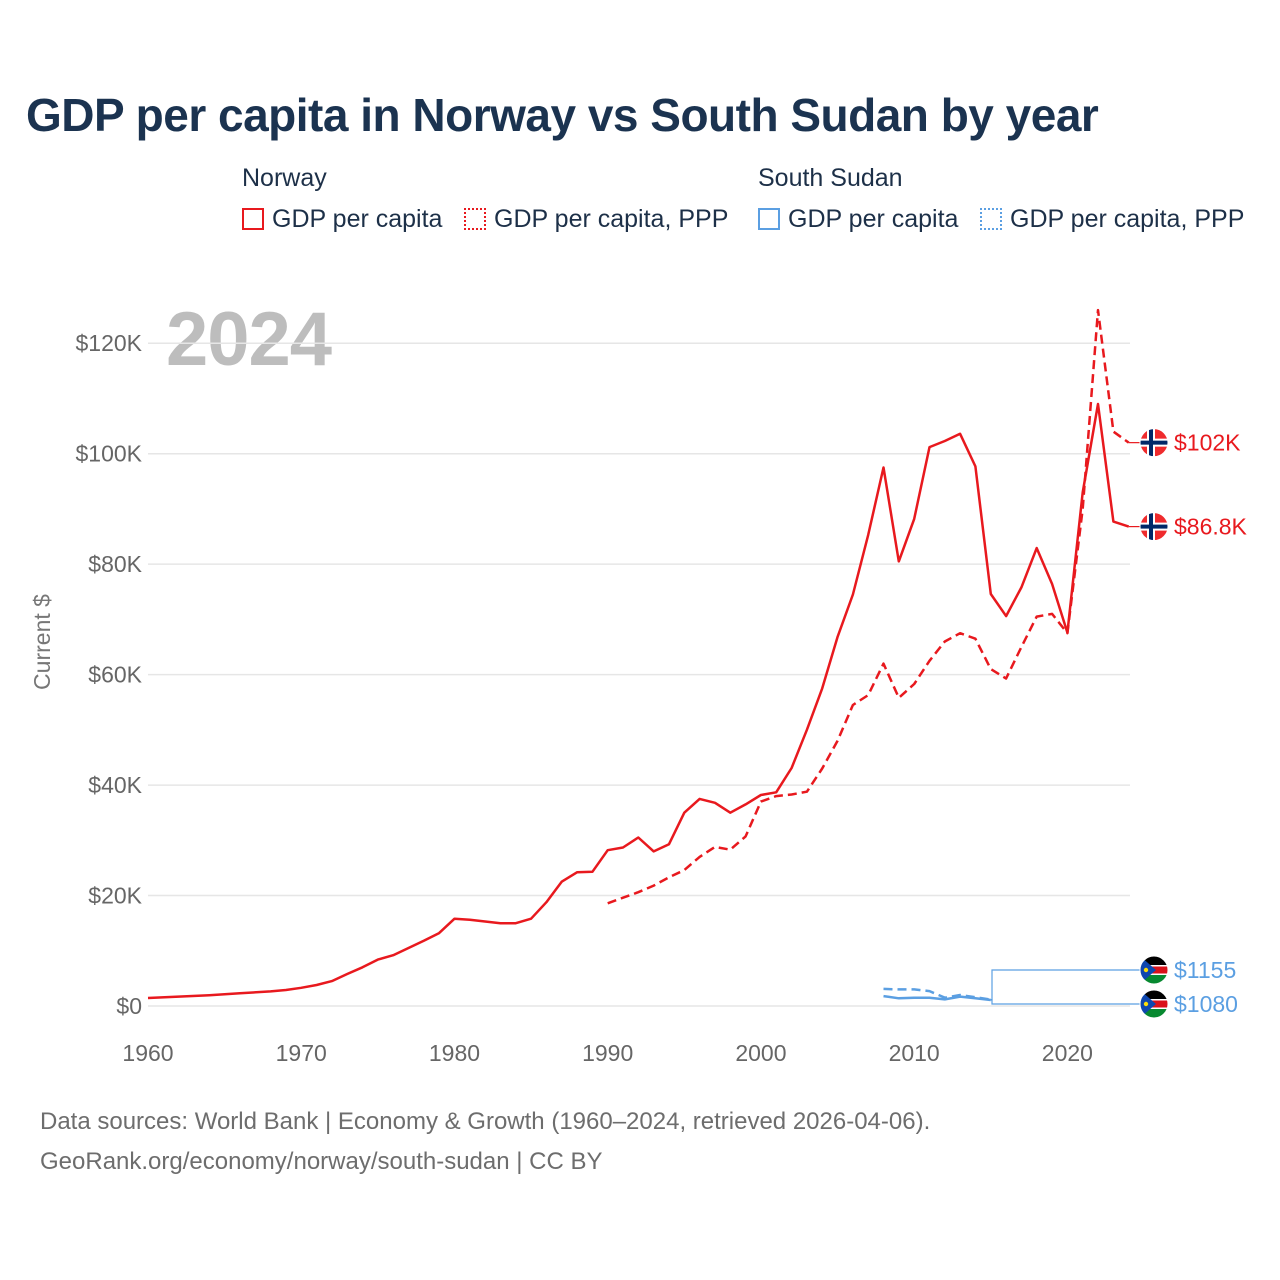 Image resolution: width=1280 pixels, height=1280 pixels. What do you see at coordinates (249, 339) in the screenshot?
I see `year-label: 2024` at bounding box center [249, 339].